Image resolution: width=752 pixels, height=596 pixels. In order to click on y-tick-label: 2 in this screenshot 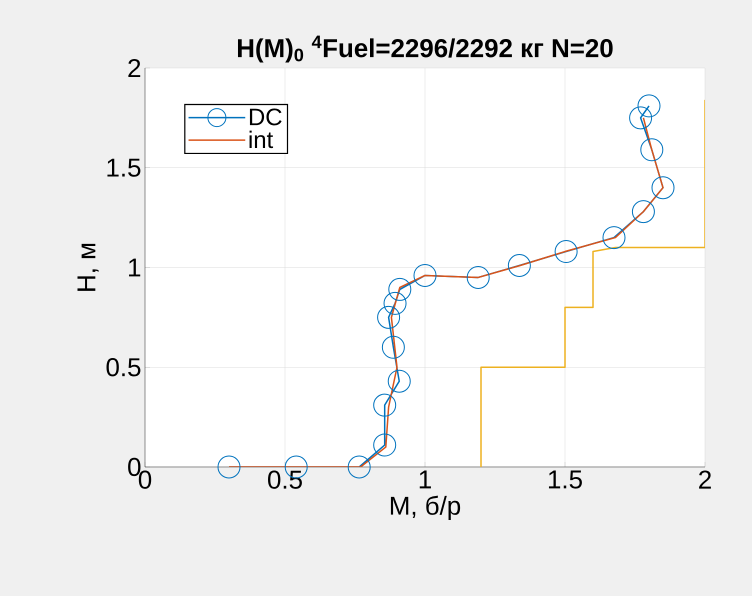, I will do `click(134, 68)`.